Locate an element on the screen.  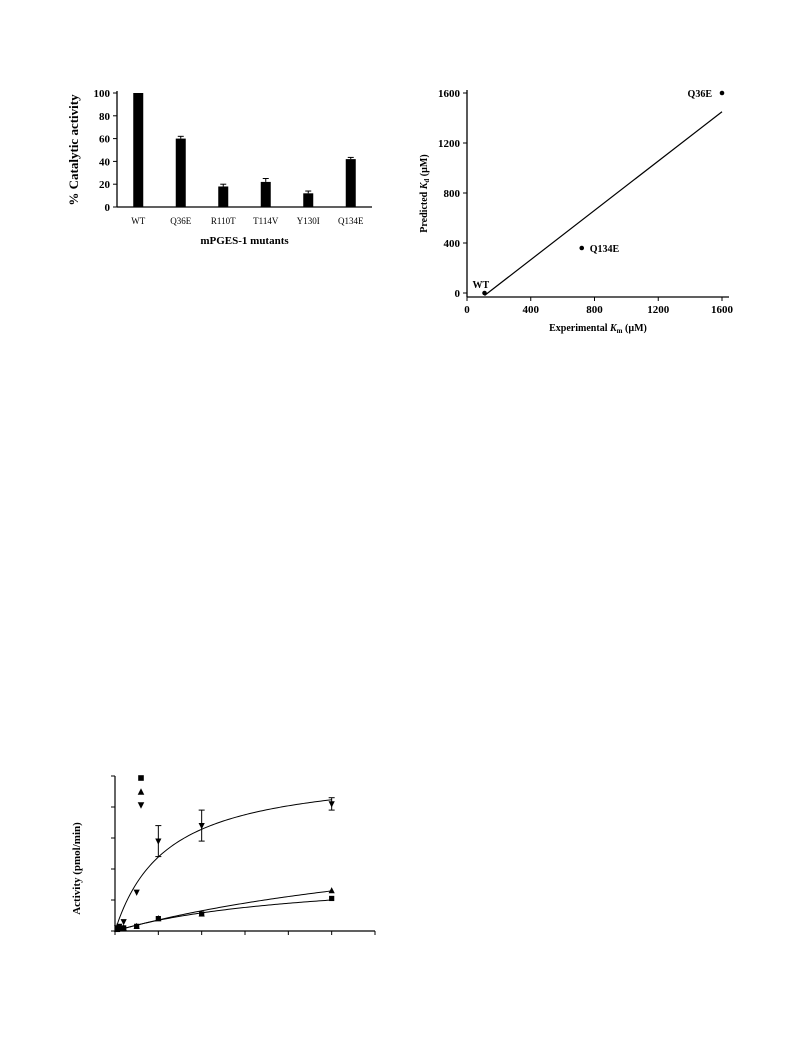
fit-line is located at coordinates (603, 203).